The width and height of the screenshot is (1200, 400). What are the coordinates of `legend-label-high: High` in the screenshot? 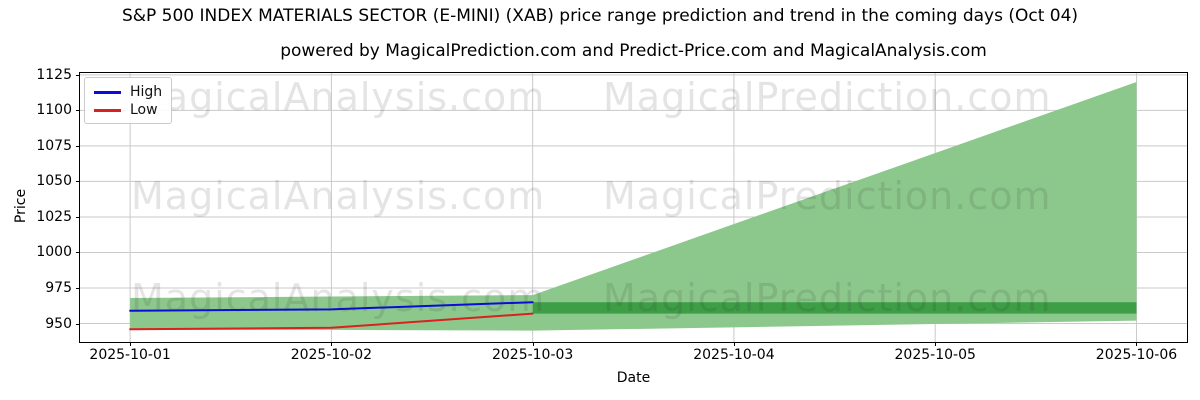 It's located at (146, 92).